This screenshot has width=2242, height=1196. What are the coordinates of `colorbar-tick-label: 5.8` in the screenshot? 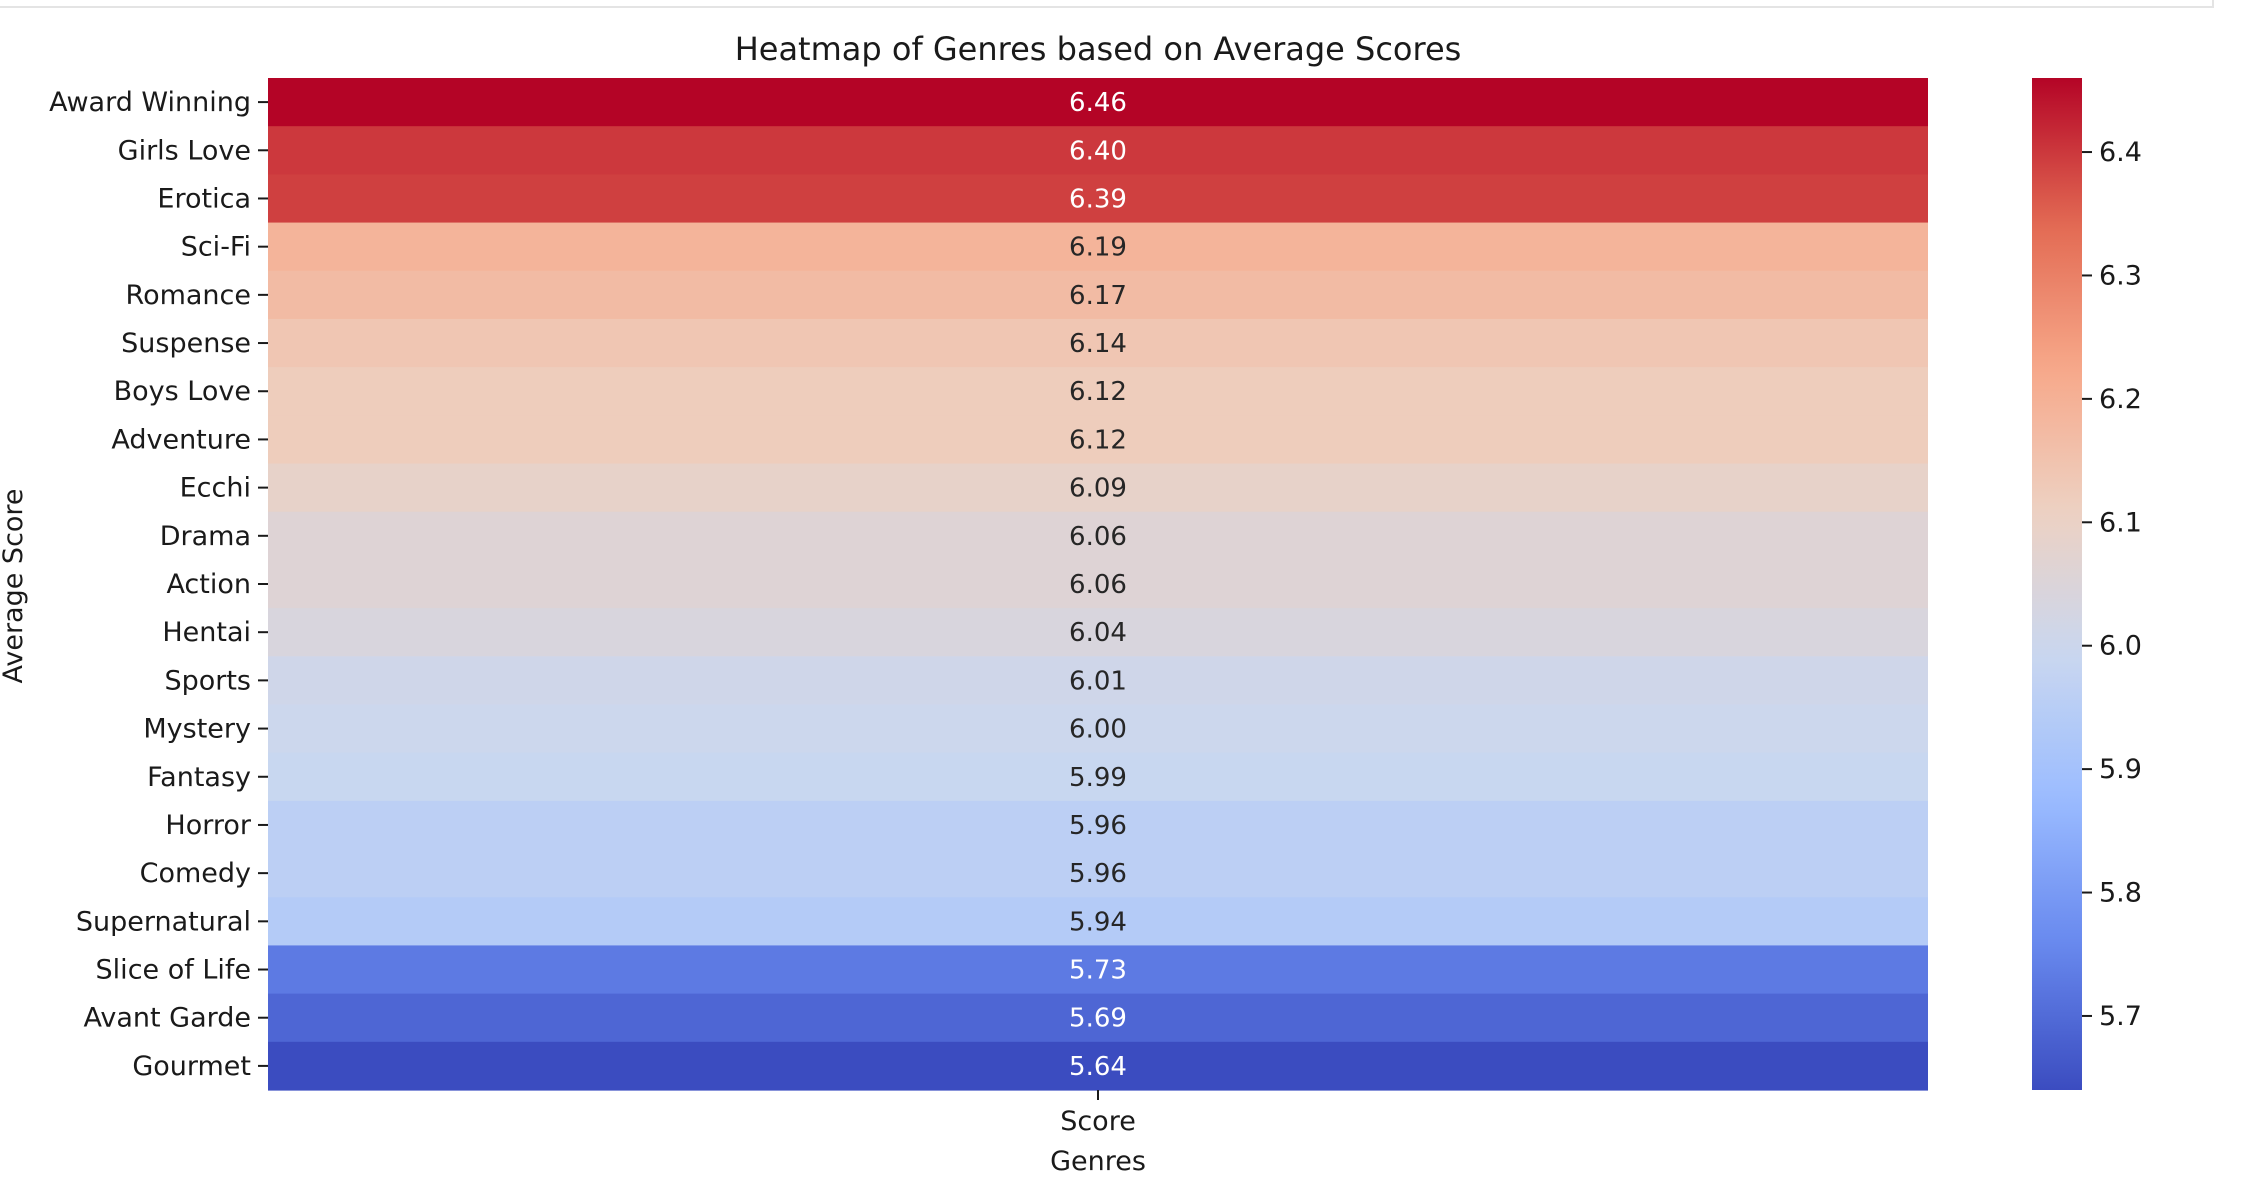 It's located at (2120, 893).